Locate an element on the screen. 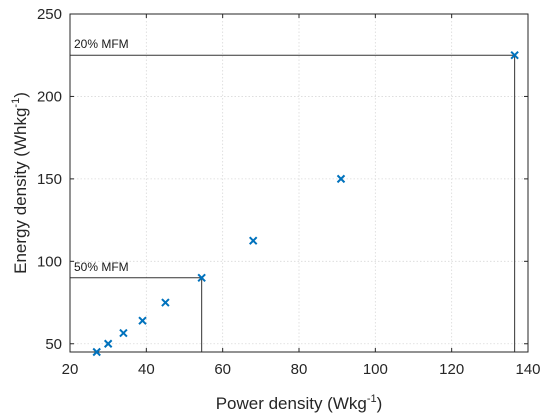  y-tick-label: 250 is located at coordinates (49, 14).